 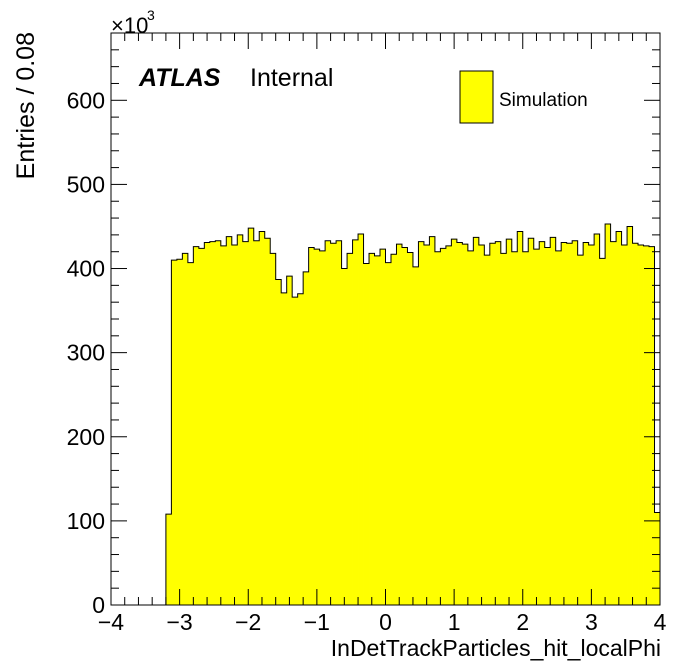 I want to click on x-axis-label: InDetTrackParticles_hit_localPhi, so click(x=496, y=648).